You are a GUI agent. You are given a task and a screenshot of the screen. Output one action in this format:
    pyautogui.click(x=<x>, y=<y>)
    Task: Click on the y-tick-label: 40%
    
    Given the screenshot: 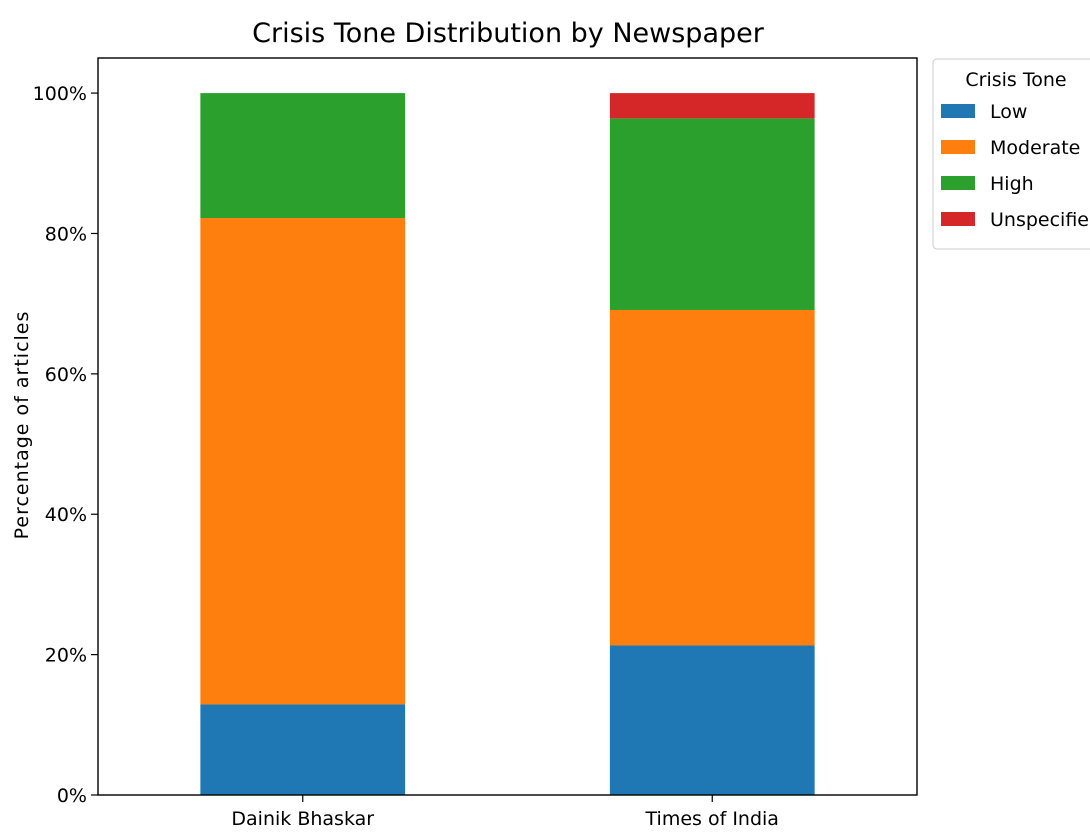 What is the action you would take?
    pyautogui.click(x=66, y=515)
    